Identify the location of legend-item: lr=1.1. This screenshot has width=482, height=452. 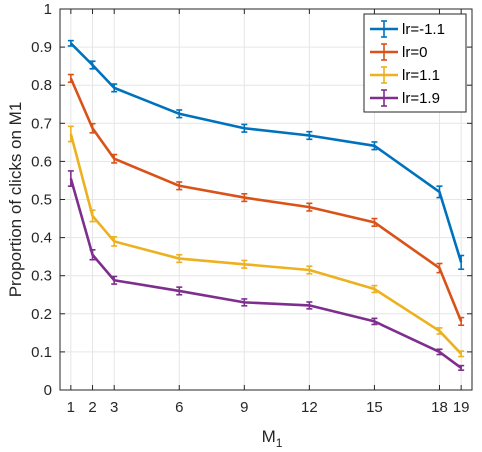
(405, 75).